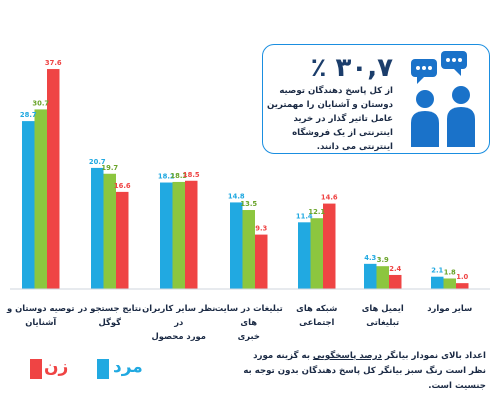 Image resolution: width=500 pixels, height=400 pixels. Describe the element at coordinates (351, 68) in the screenshot. I see `callout-percent: ۳۰,۷ ٪` at that location.